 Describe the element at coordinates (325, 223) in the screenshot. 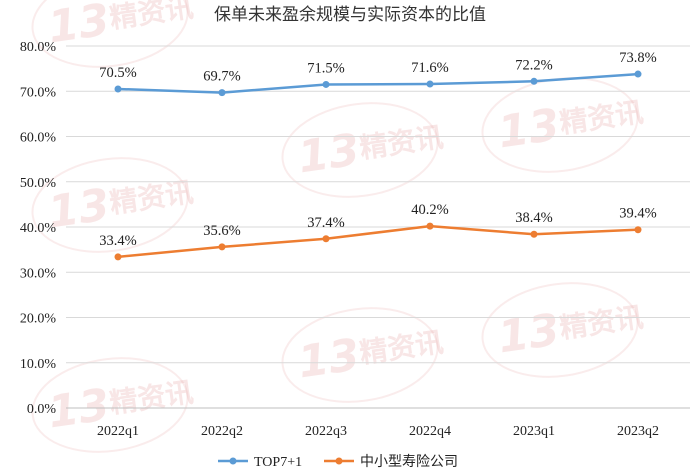

I see `data-label: 37.4%` at that location.